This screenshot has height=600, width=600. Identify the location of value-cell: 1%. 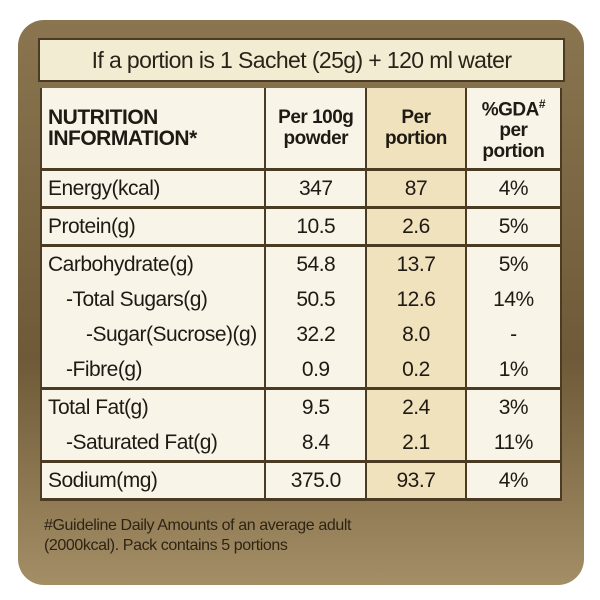
(513, 370).